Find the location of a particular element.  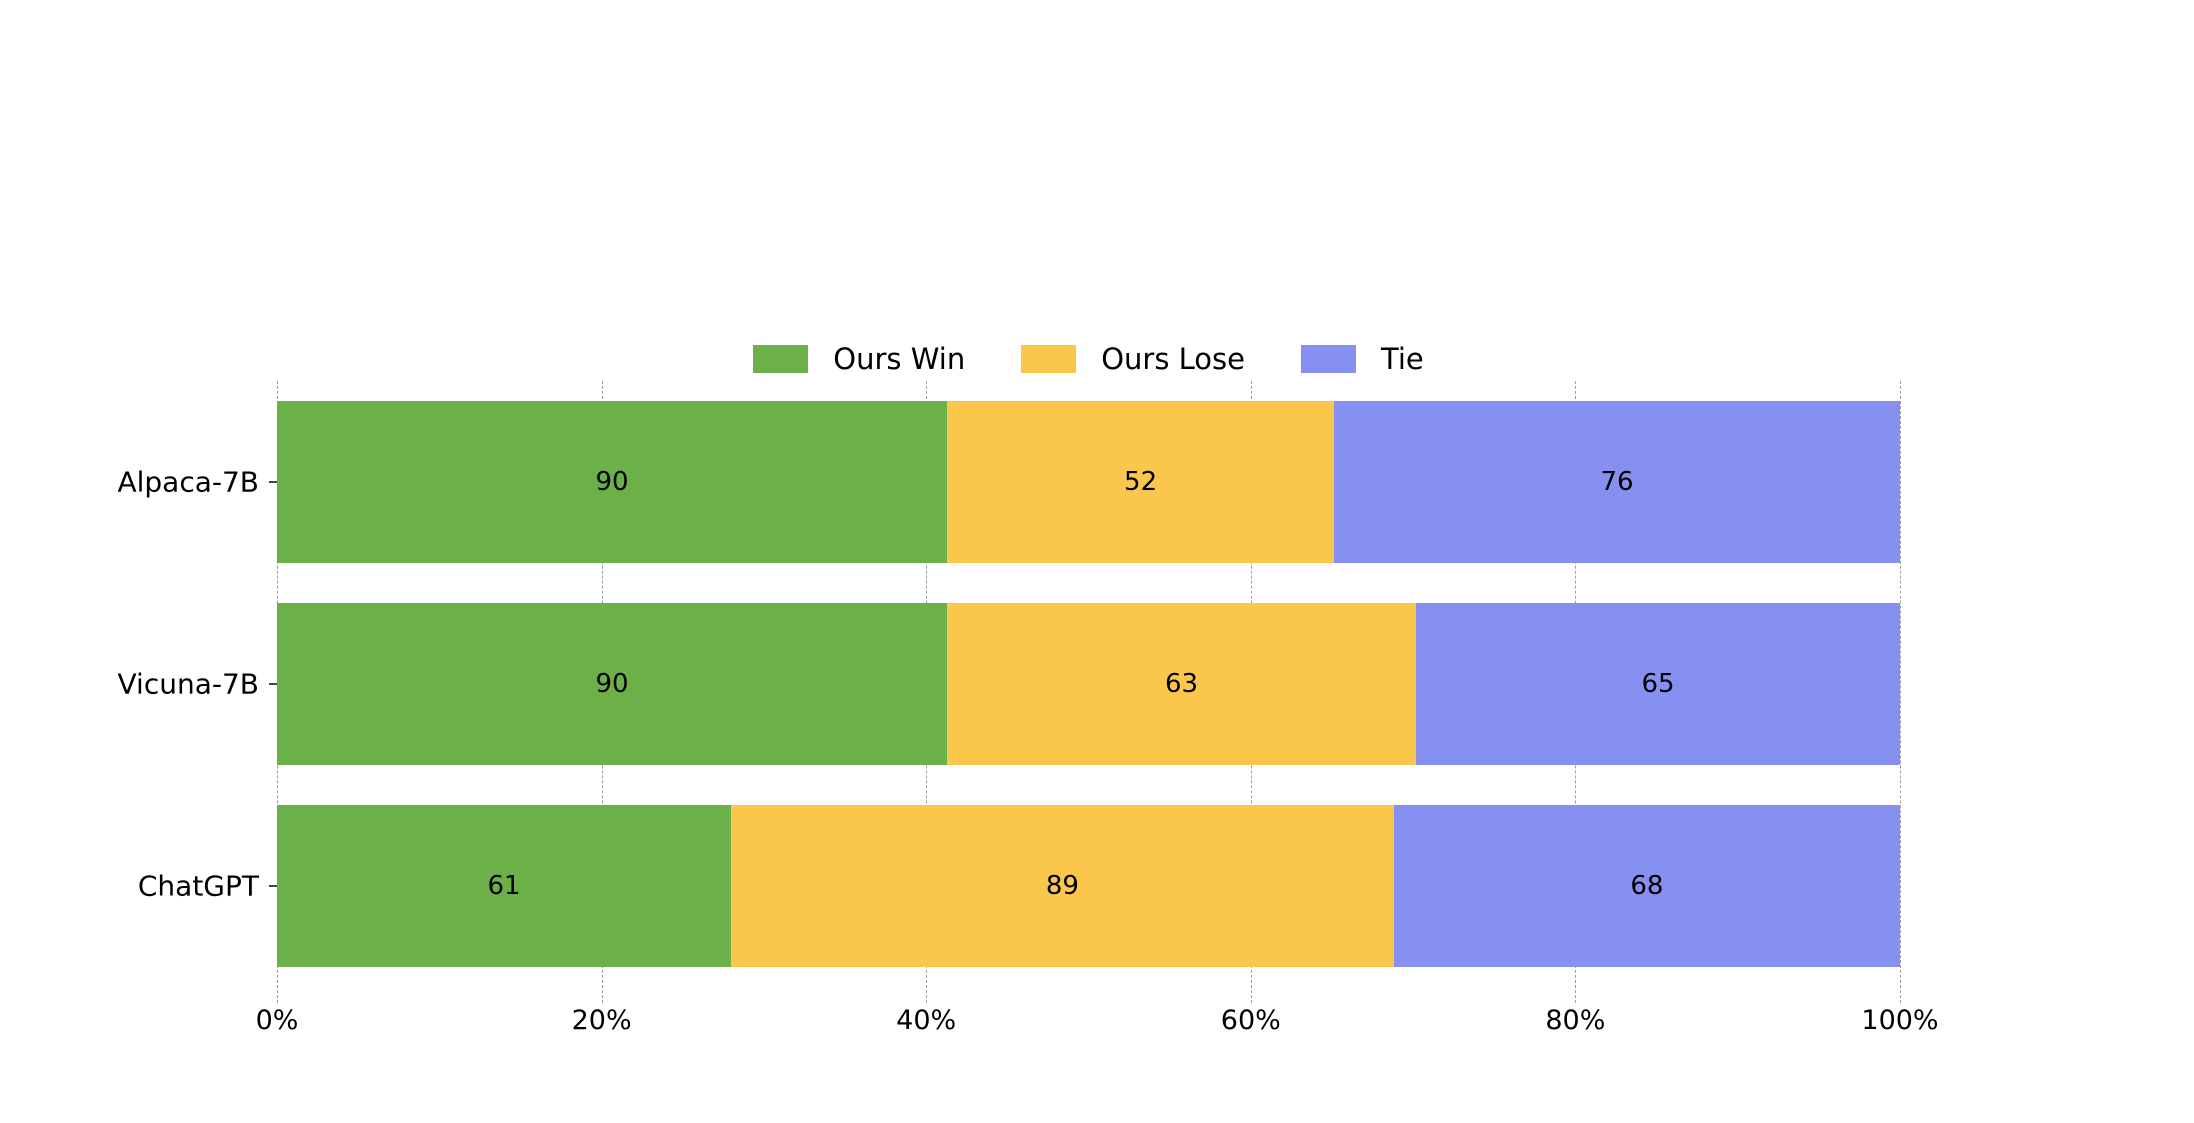

x-tick-label: 20% is located at coordinates (601, 1020).